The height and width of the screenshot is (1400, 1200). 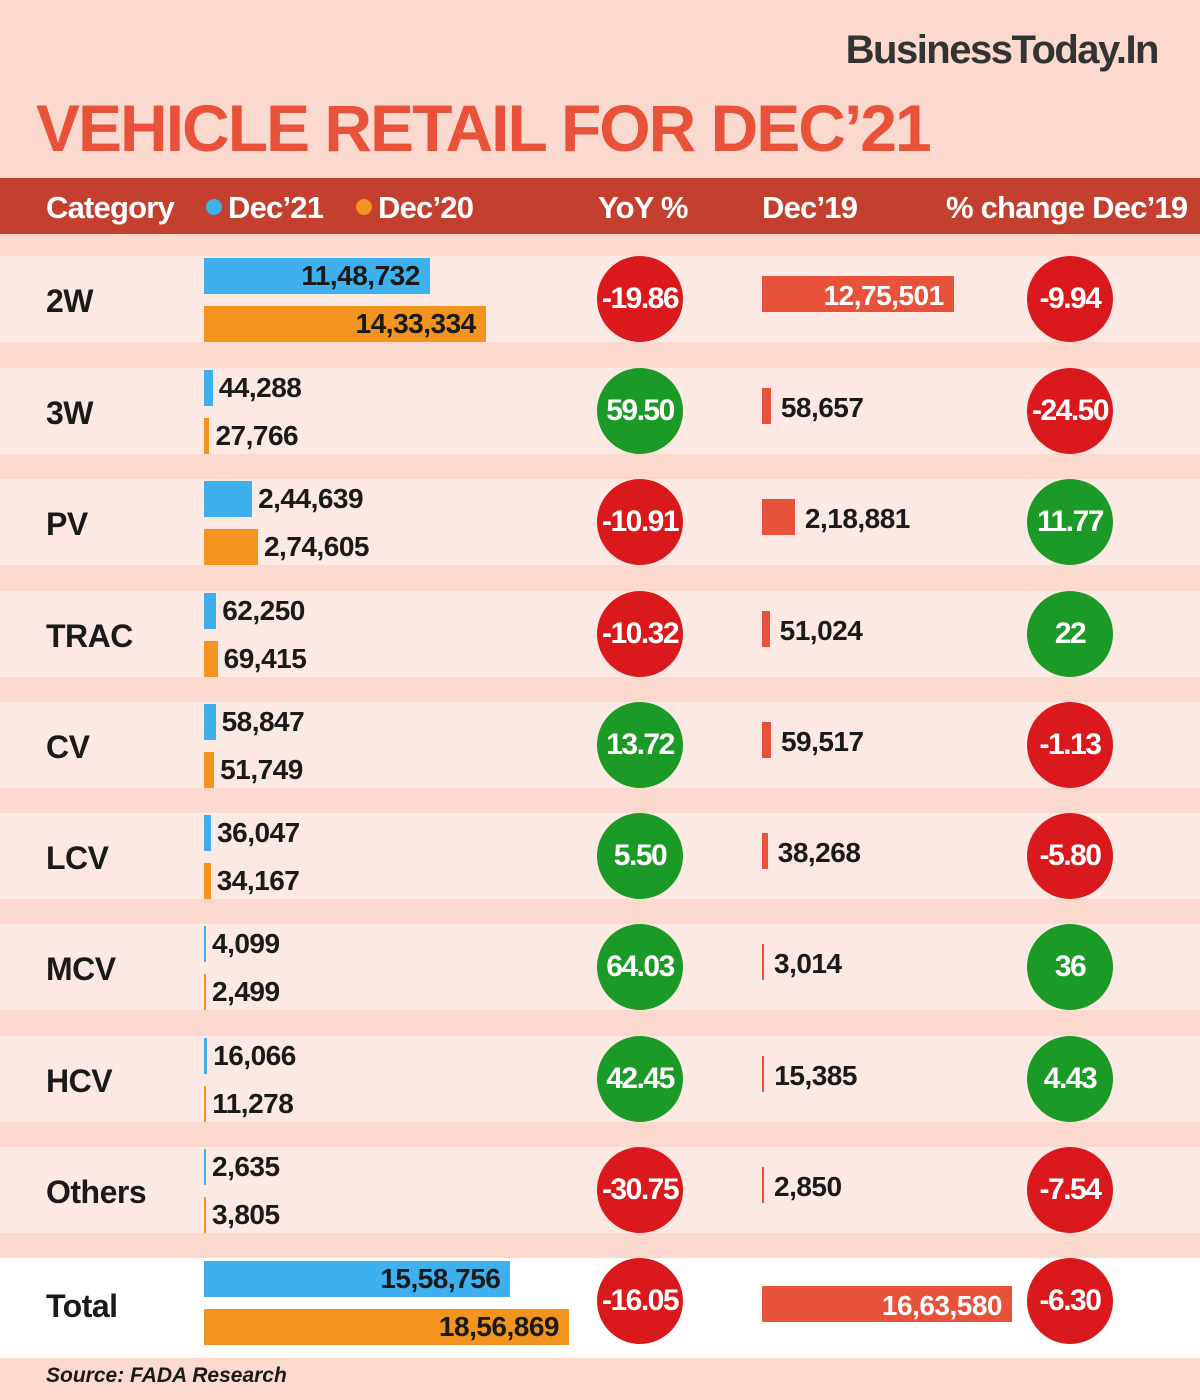 What do you see at coordinates (942, 1305) in the screenshot?
I see `dec19-value-label: 16,63,580` at bounding box center [942, 1305].